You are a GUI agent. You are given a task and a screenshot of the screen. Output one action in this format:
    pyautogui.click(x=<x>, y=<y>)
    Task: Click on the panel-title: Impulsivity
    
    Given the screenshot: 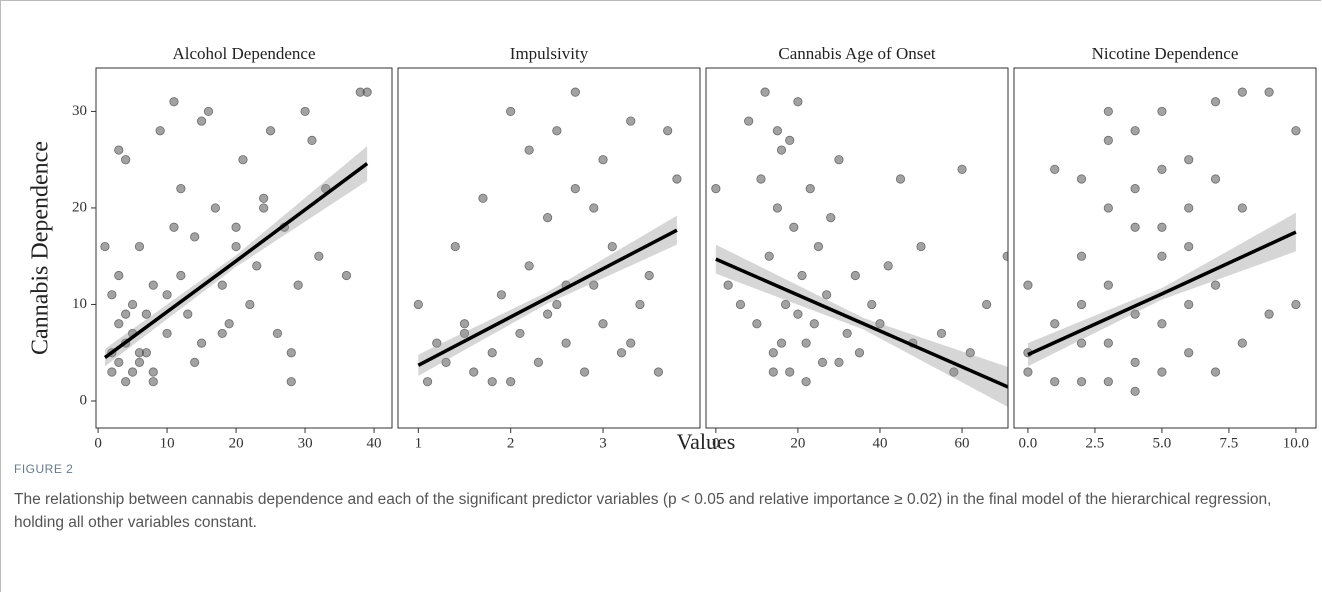 What is the action you would take?
    pyautogui.click(x=549, y=53)
    